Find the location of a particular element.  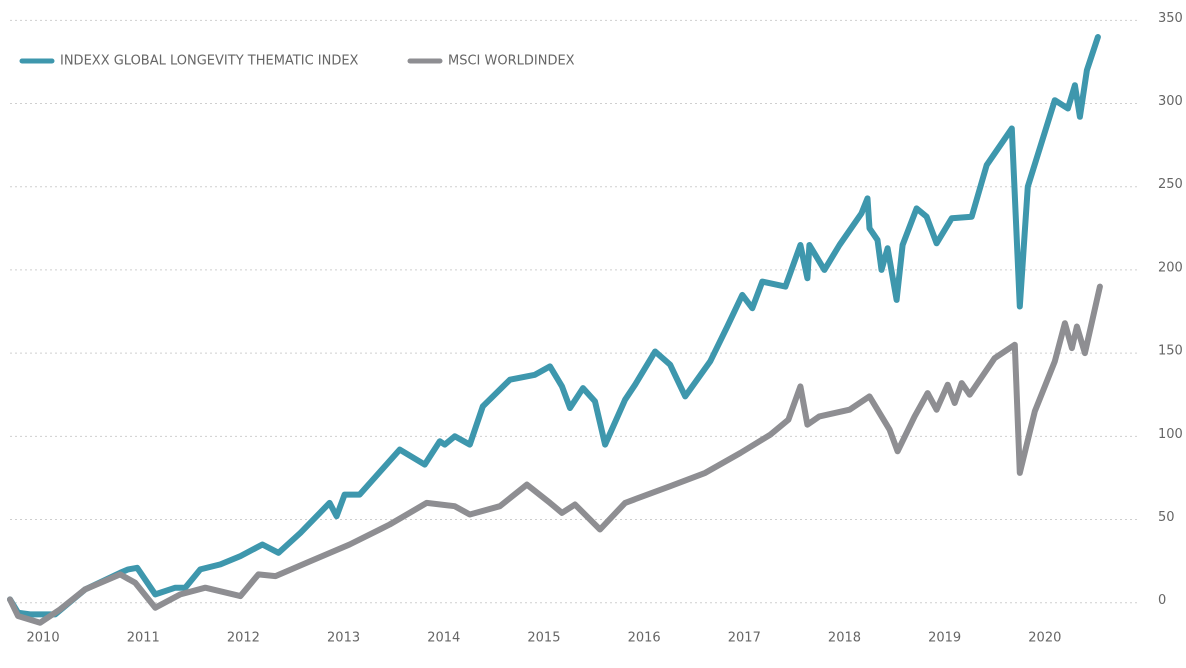

y-tick-label: 350 is located at coordinates (1170, 18).